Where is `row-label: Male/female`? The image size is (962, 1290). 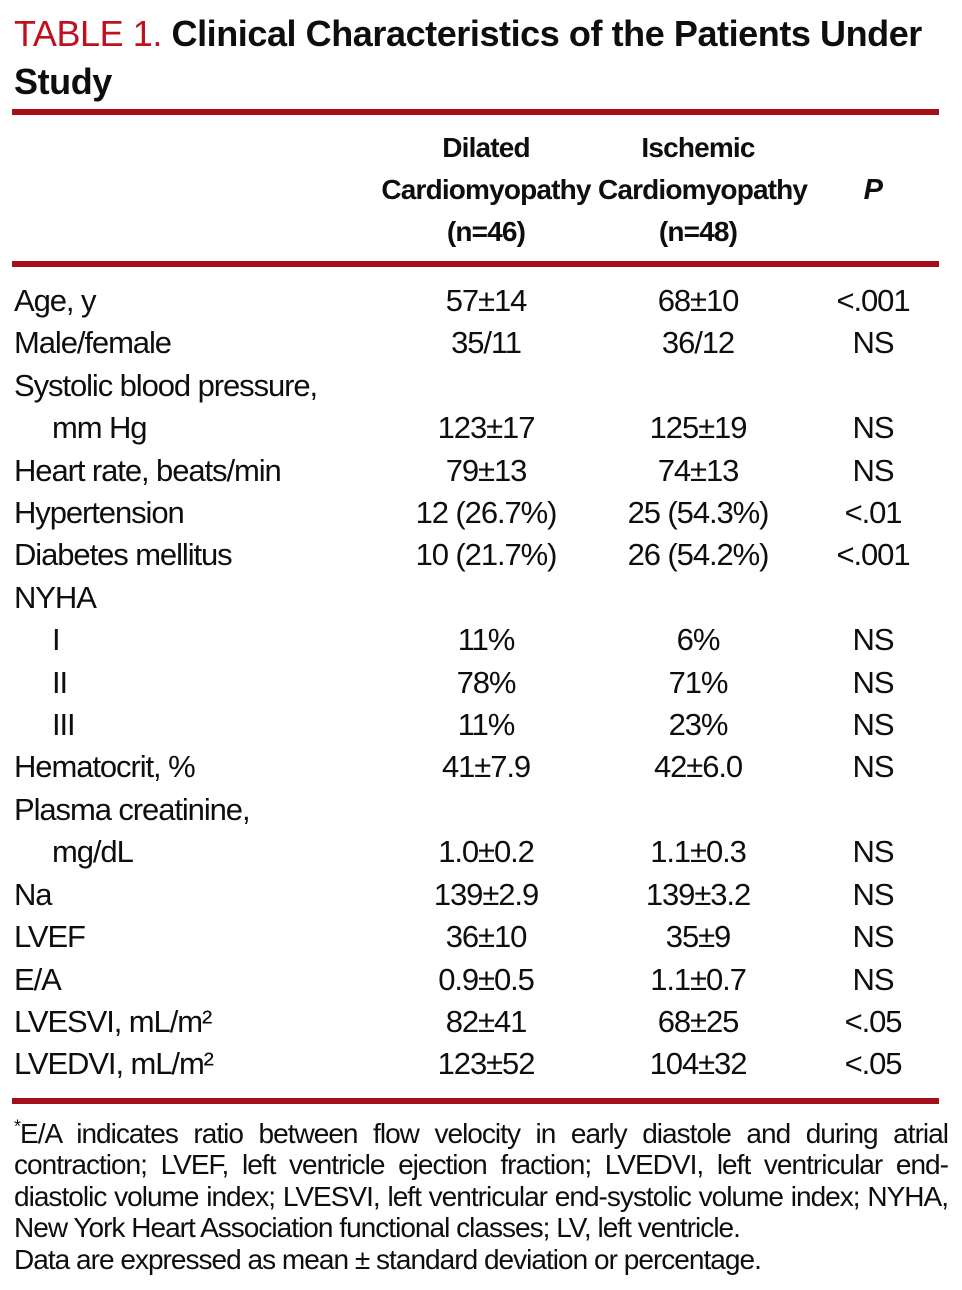
row-label: Male/female is located at coordinates (93, 343).